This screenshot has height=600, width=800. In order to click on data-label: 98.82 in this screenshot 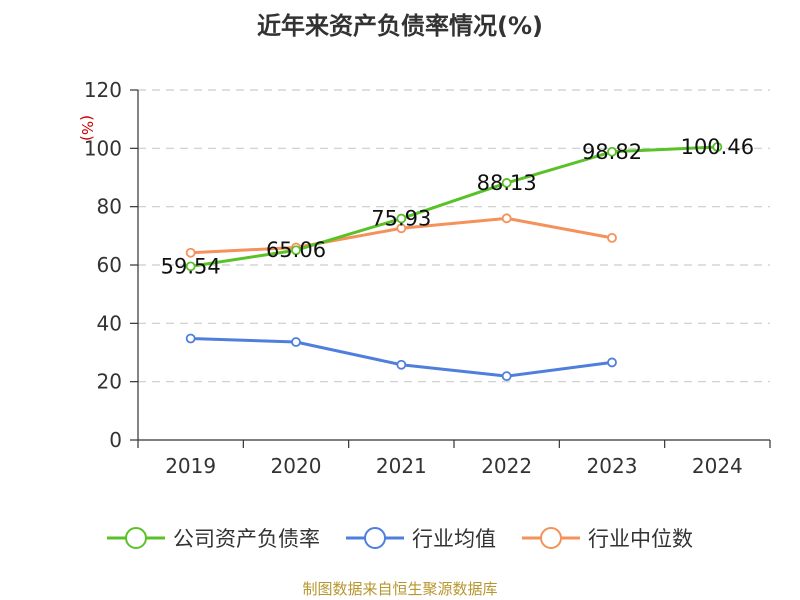, I will do `click(612, 152)`.